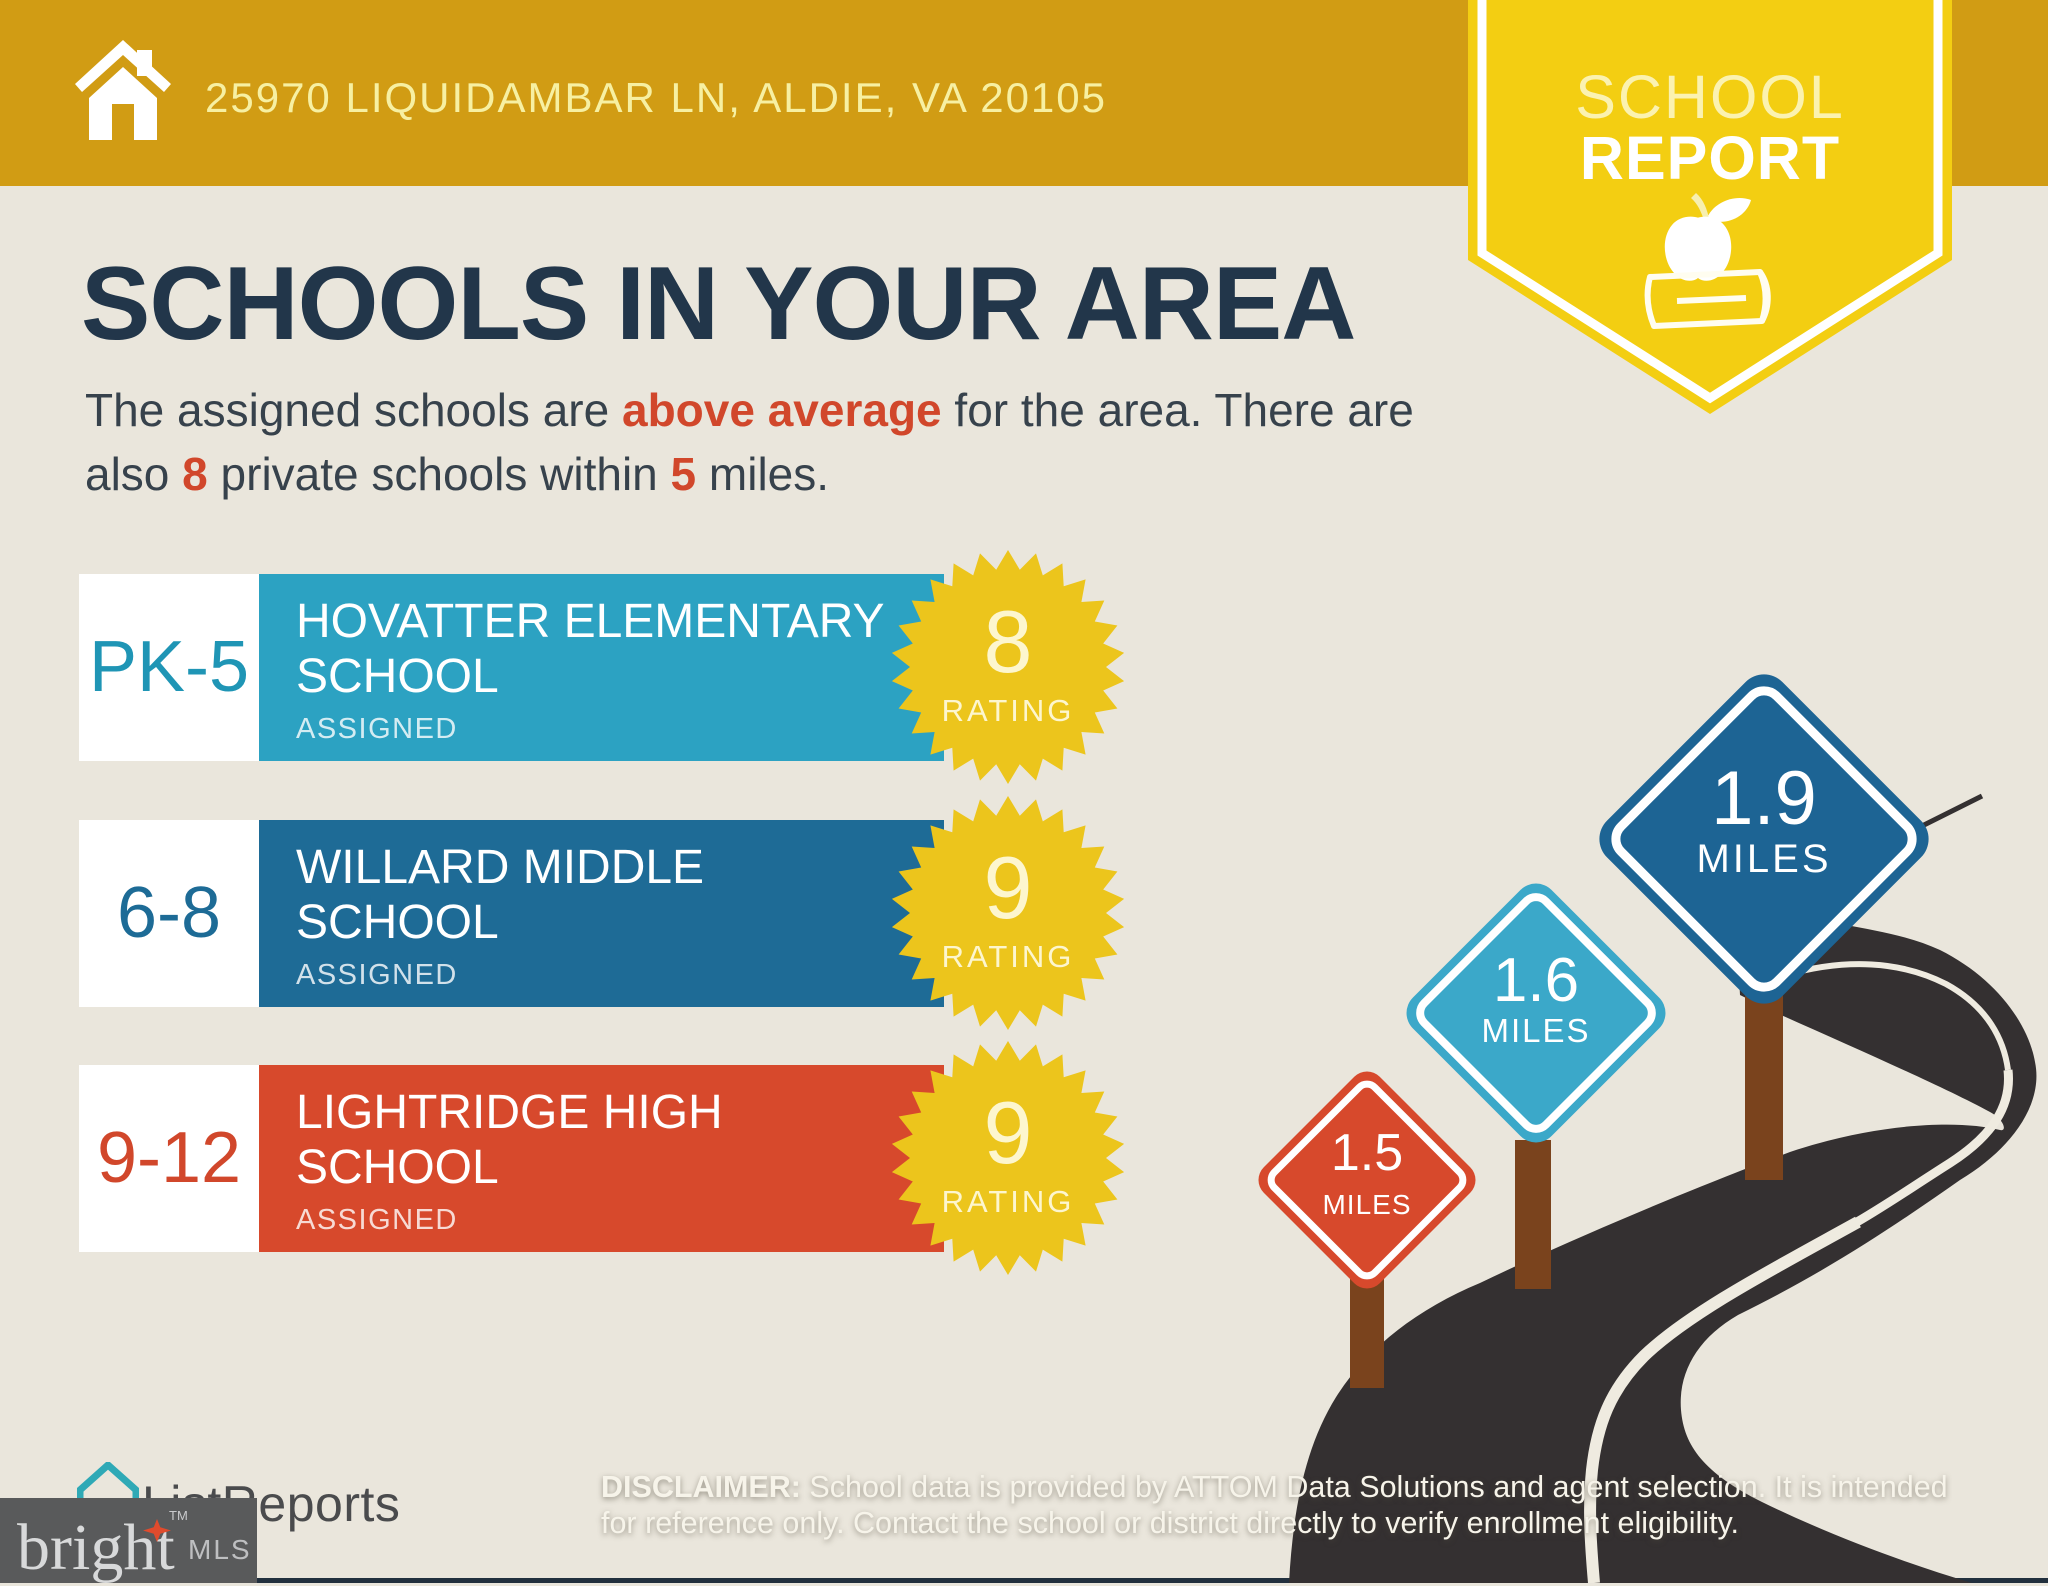 Image resolution: width=2048 pixels, height=1586 pixels. I want to click on svg-text: 1.9, so click(1764, 798).